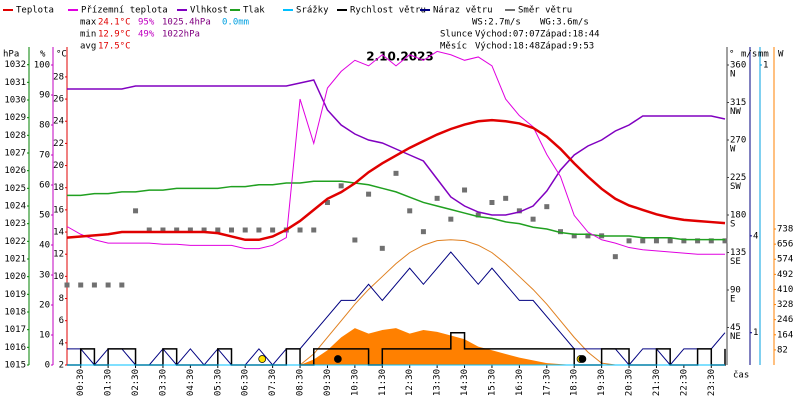 This screenshot has height=400, width=800. What do you see at coordinates (15, 118) in the screenshot?
I see `y-tick-label: 1029` at bounding box center [15, 118].